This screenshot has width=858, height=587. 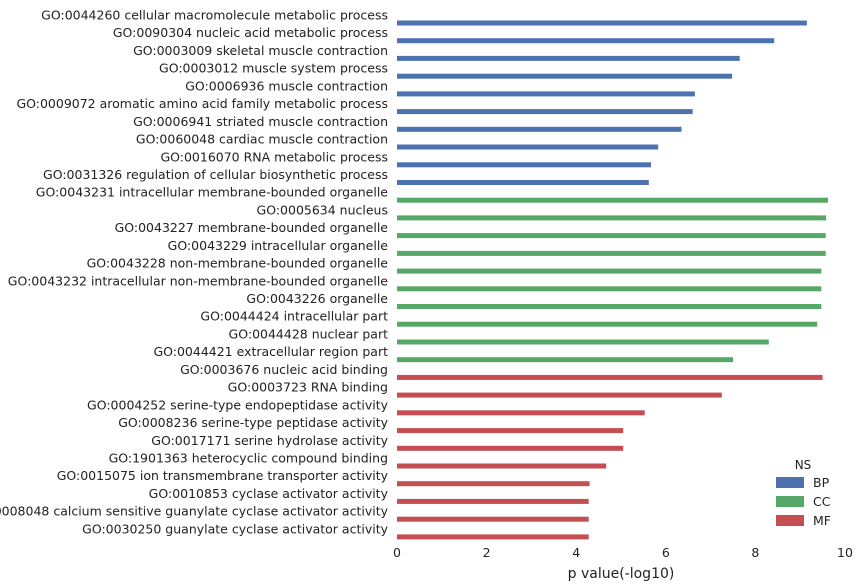 I want to click on category-label: GO:0003012 muscle system process, so click(x=273, y=68).